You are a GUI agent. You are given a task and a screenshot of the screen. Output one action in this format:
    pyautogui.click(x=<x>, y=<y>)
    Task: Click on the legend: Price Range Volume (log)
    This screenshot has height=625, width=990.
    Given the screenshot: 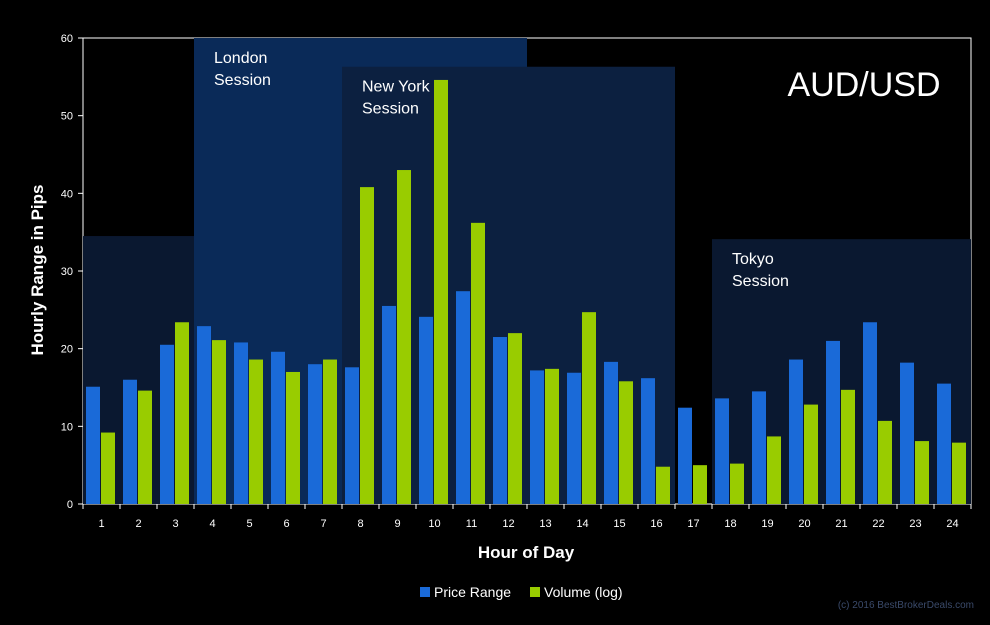 What is the action you would take?
    pyautogui.click(x=521, y=592)
    